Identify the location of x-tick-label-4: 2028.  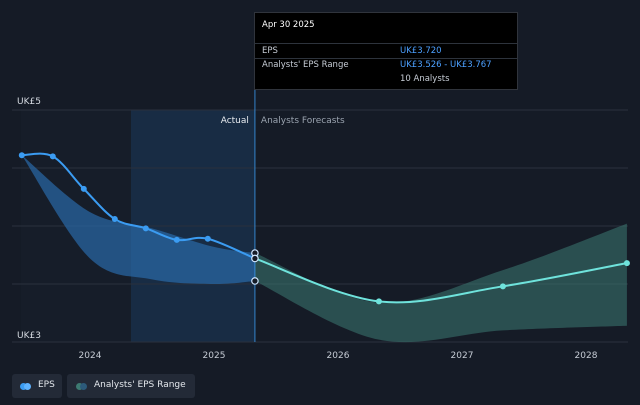
(586, 356).